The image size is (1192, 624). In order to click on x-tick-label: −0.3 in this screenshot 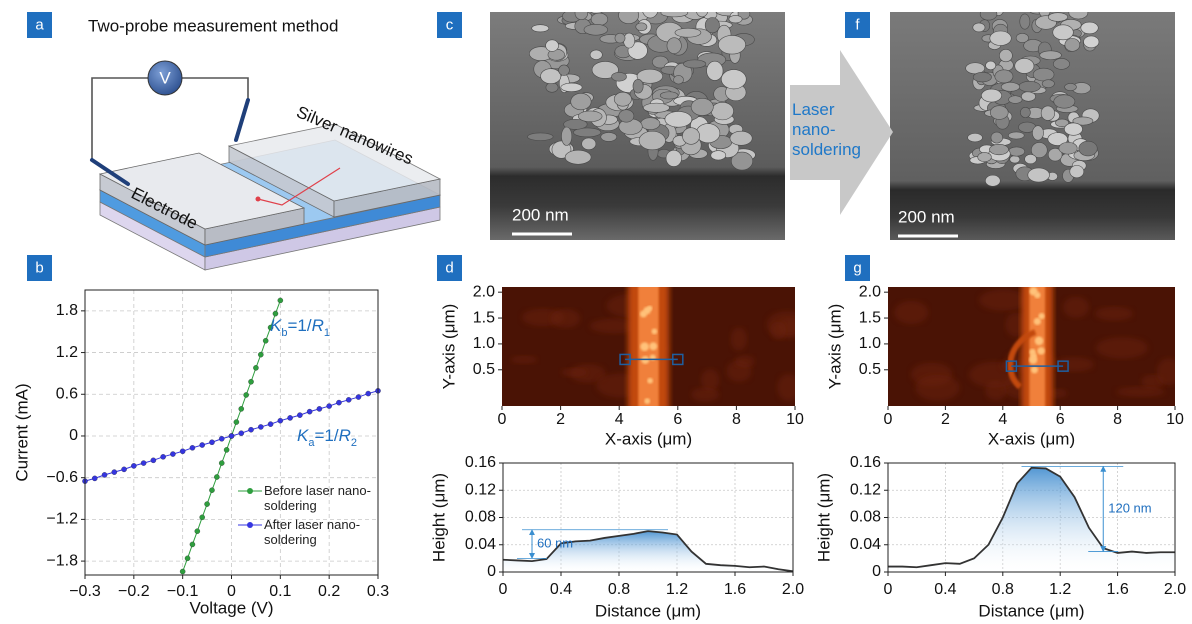, I will do `click(85, 591)`.